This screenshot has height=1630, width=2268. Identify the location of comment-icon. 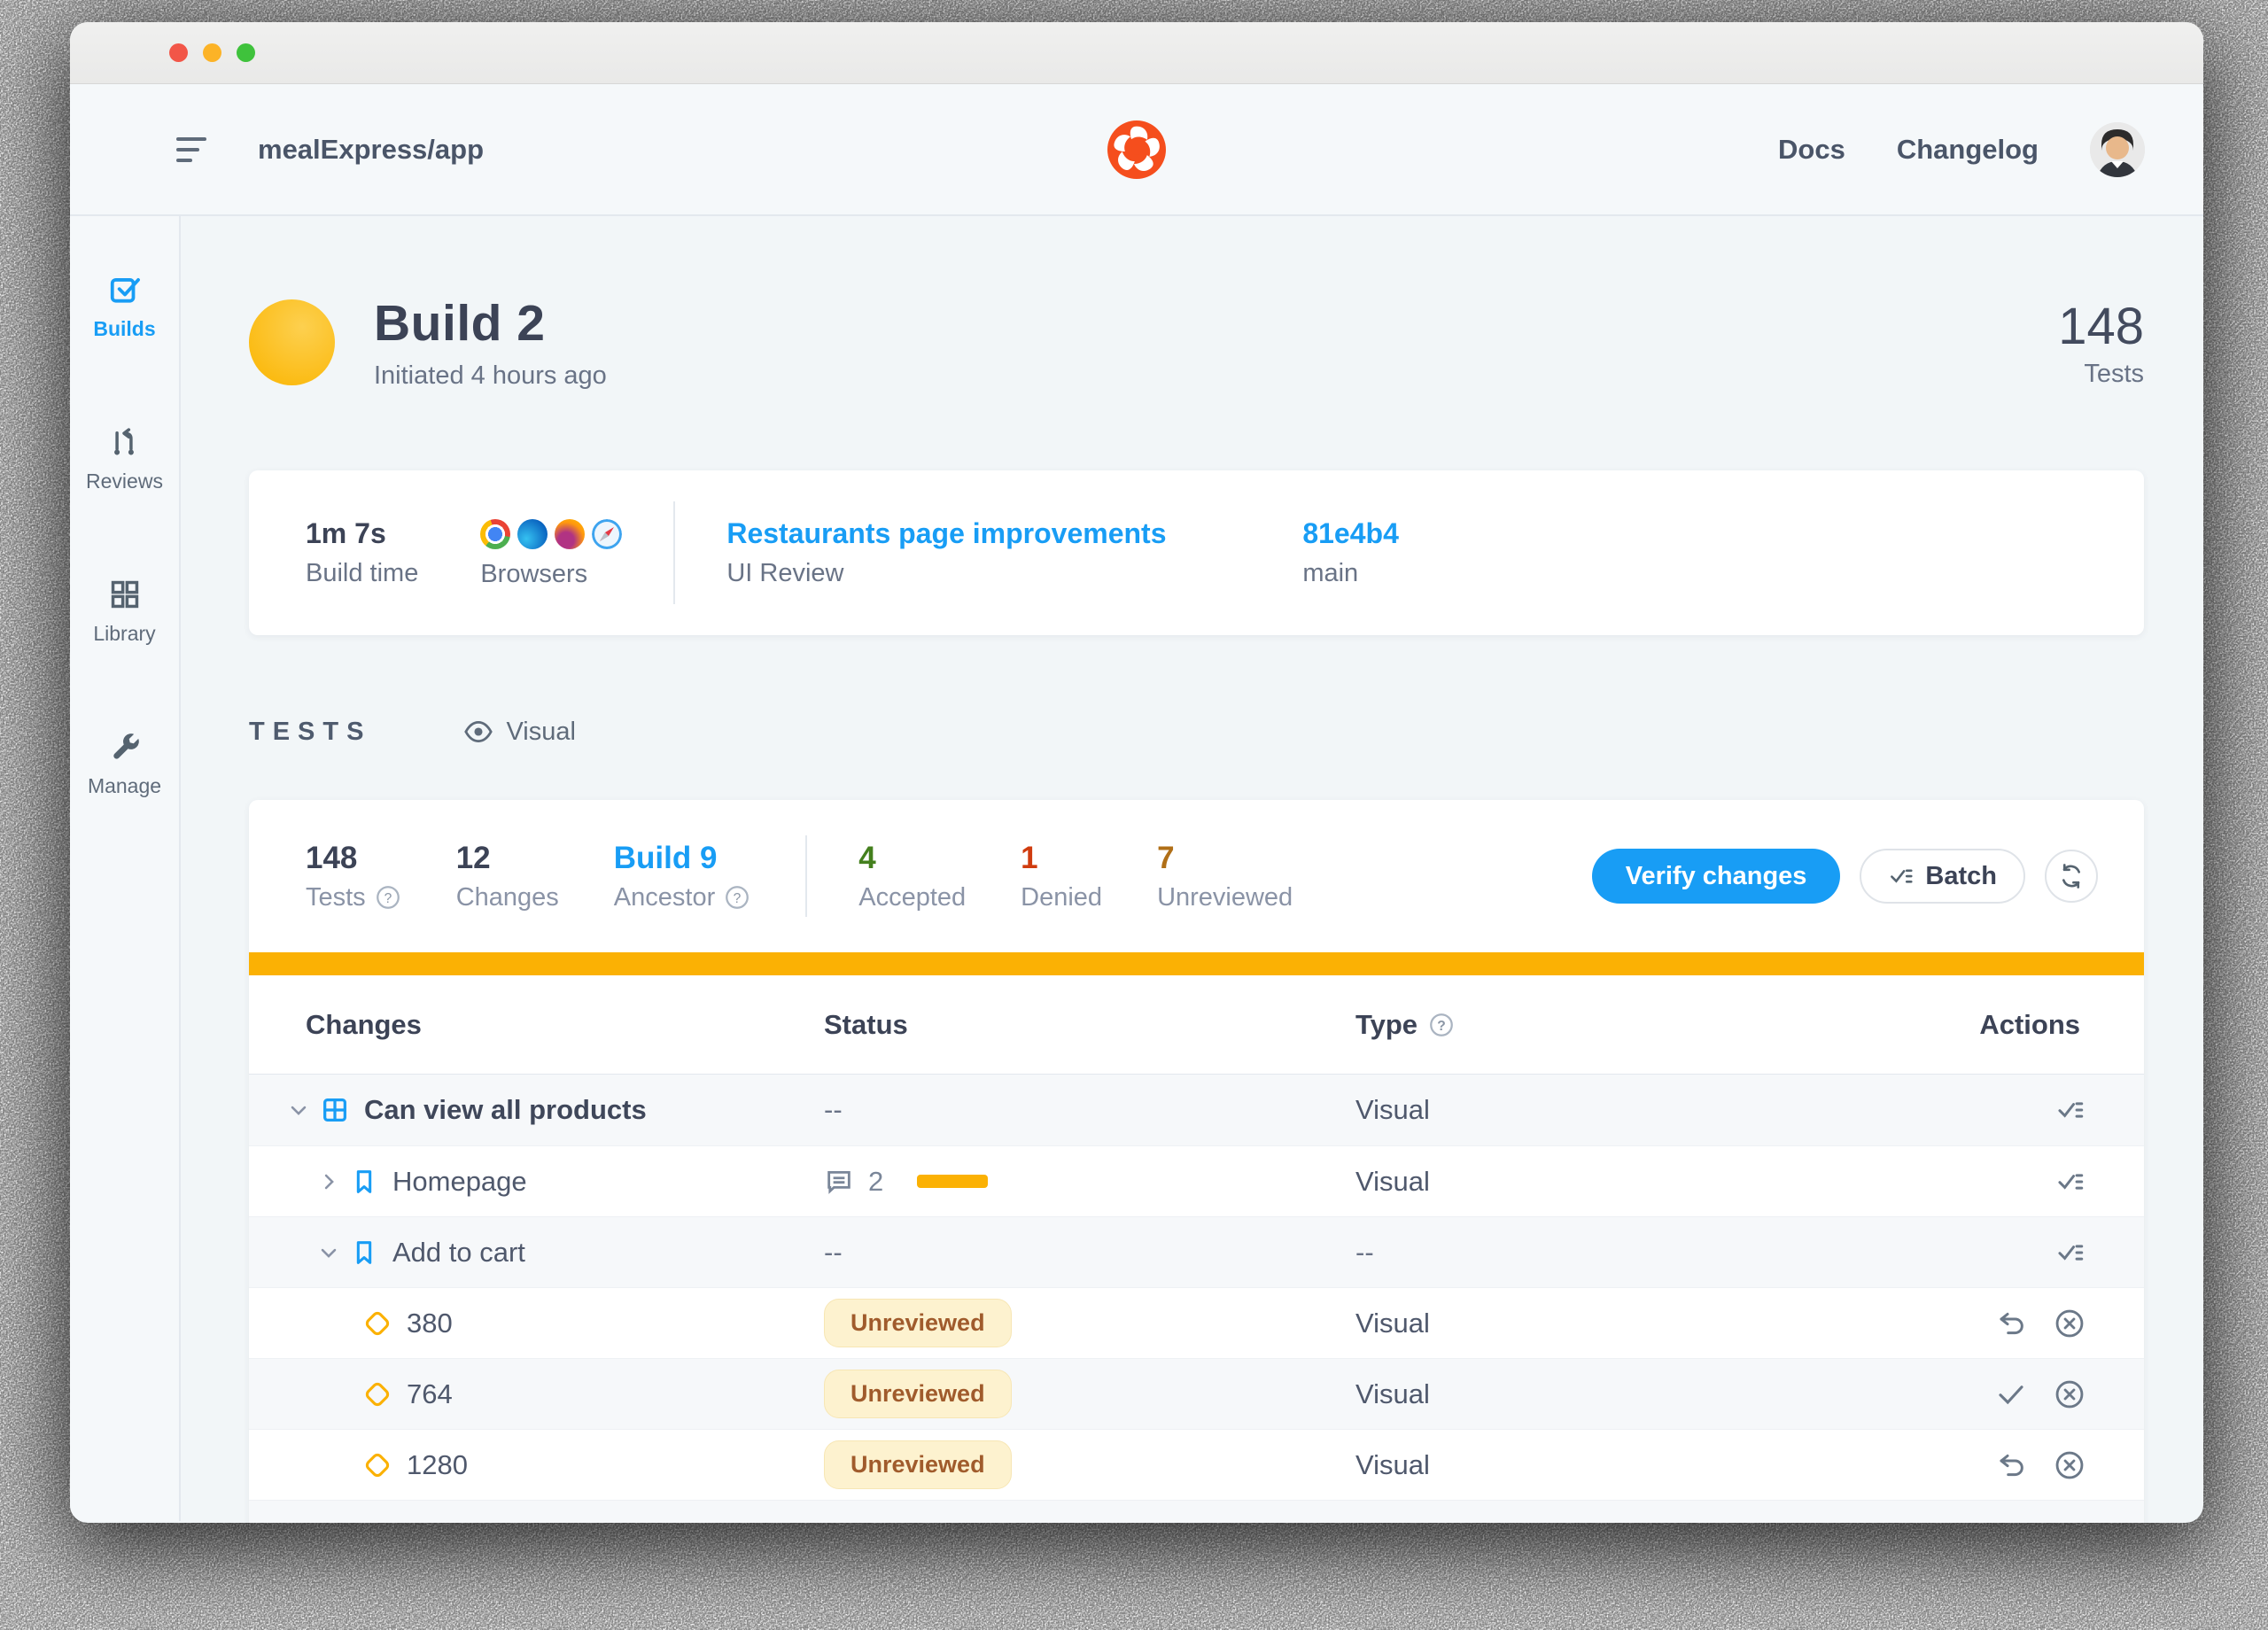
(838, 1182).